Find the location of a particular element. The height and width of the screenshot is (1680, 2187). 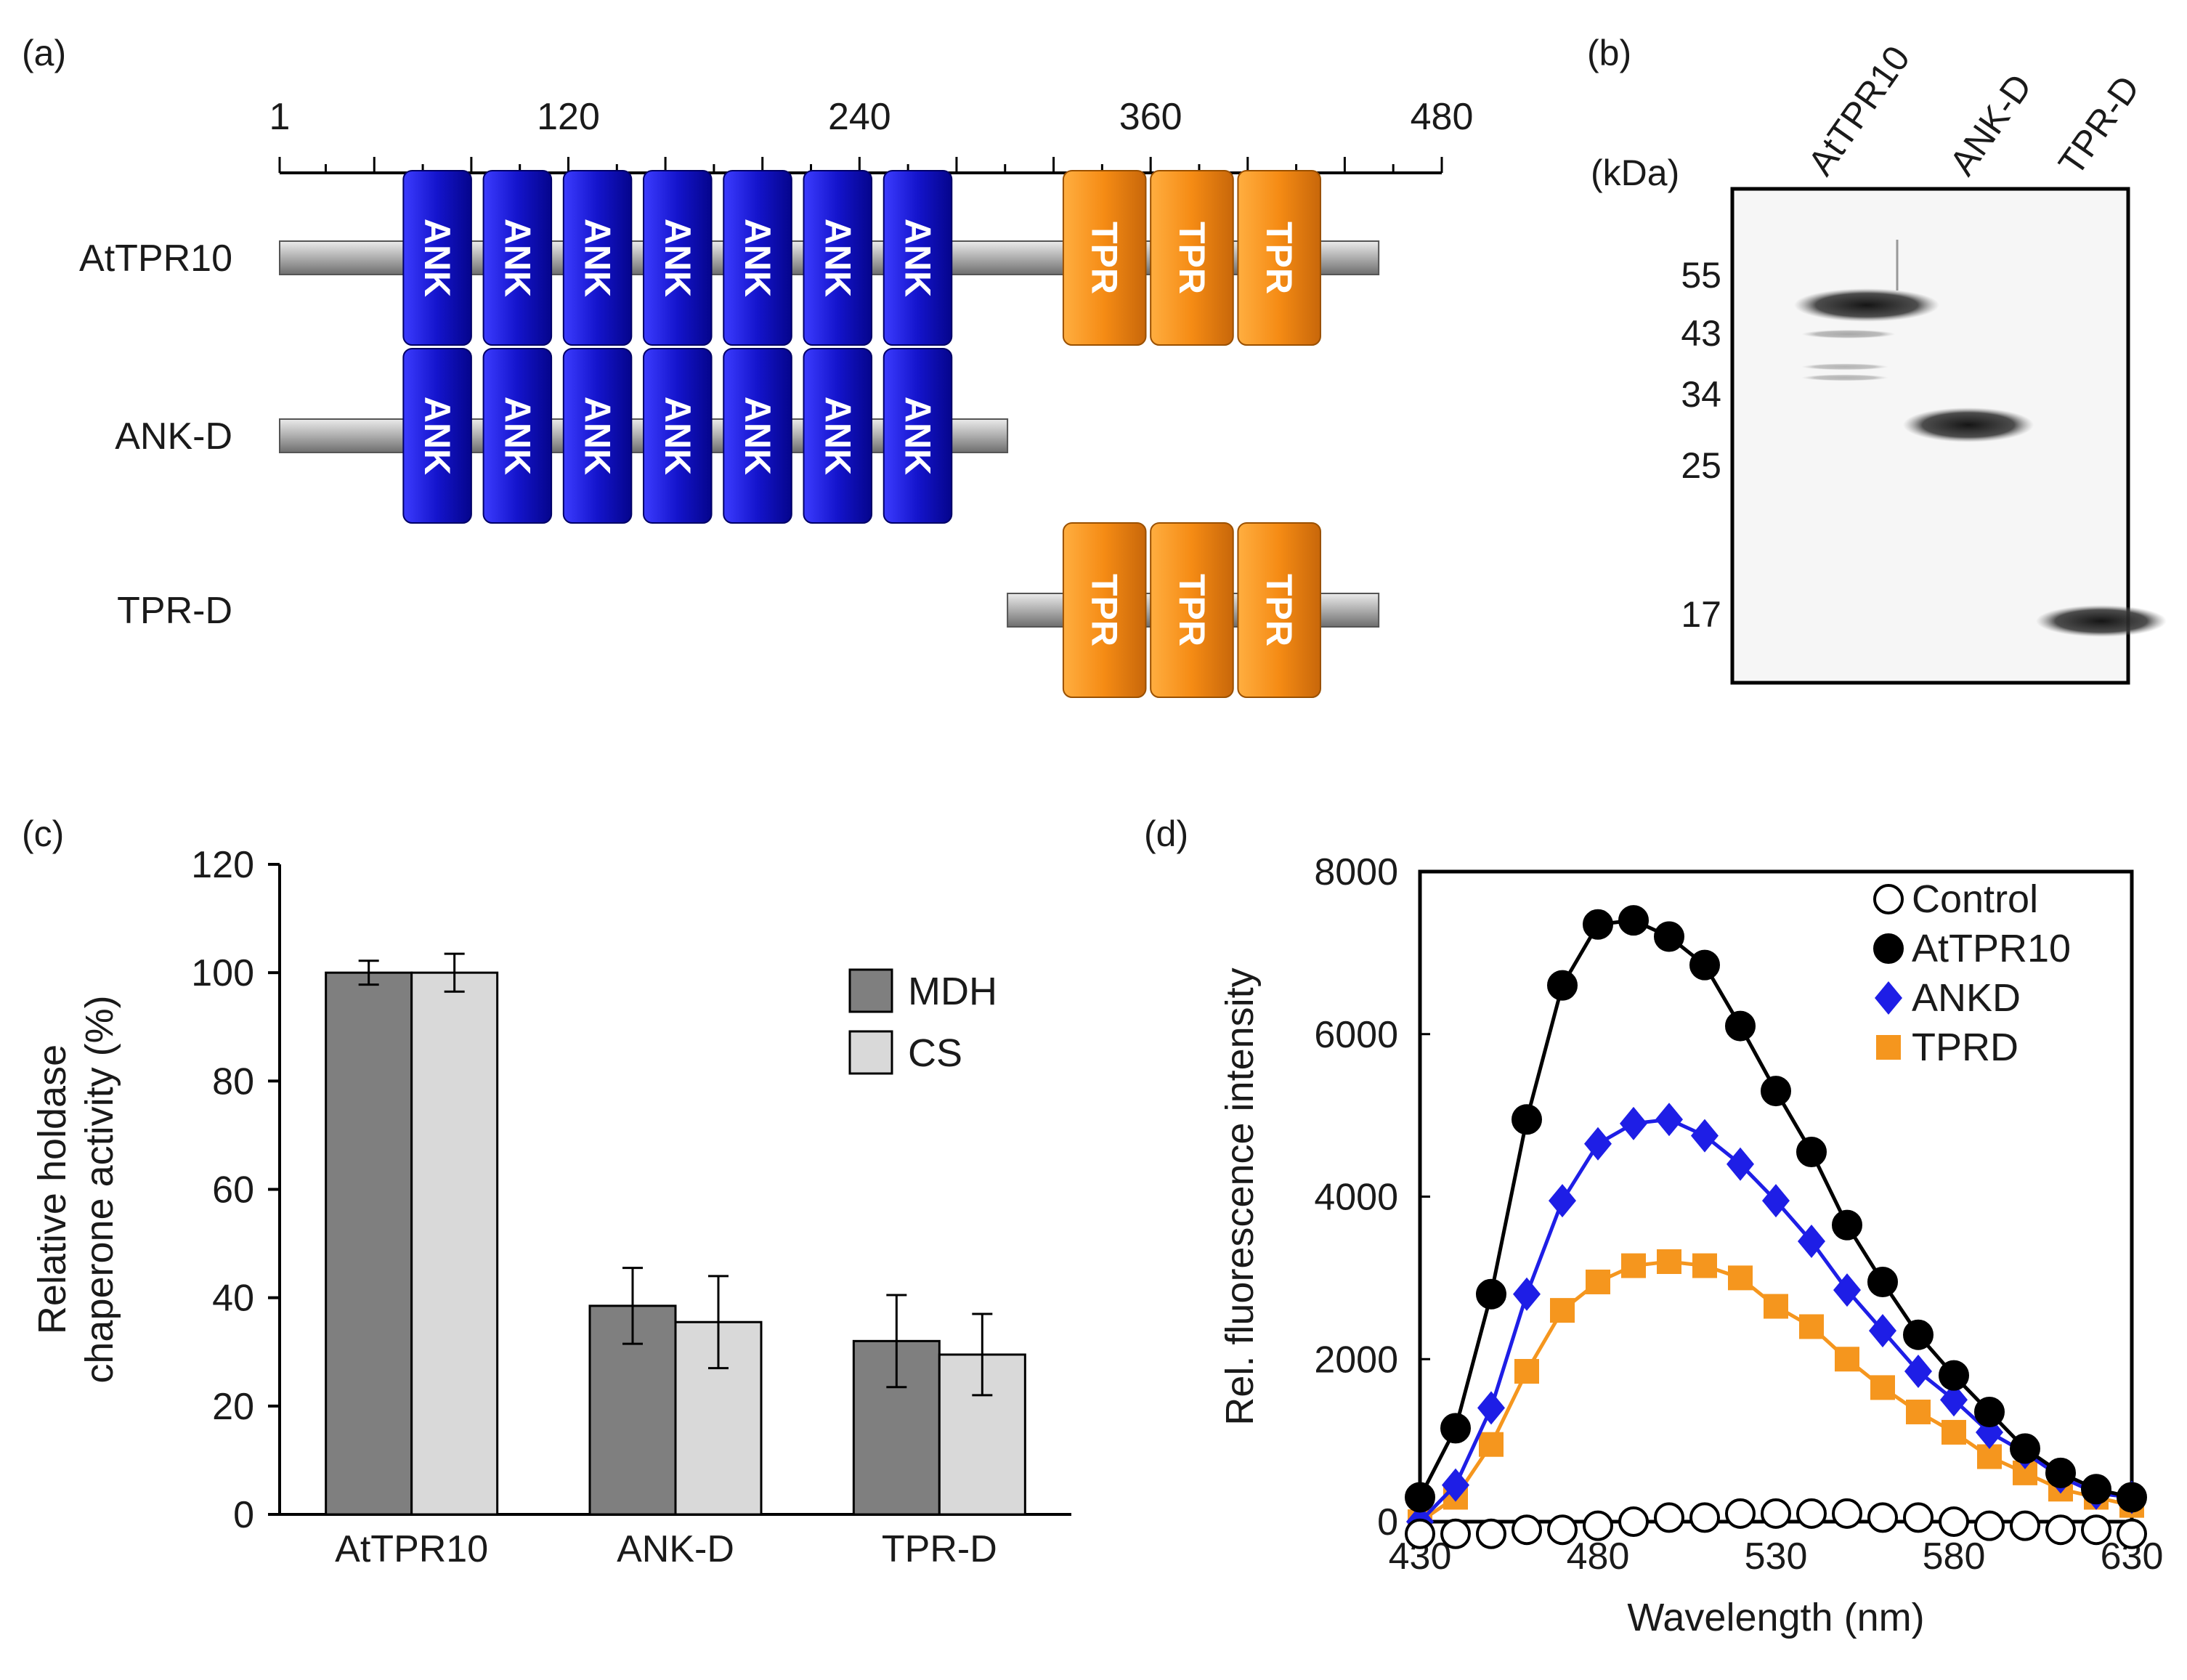

panel-b-label: (b) is located at coordinates (1609, 53).